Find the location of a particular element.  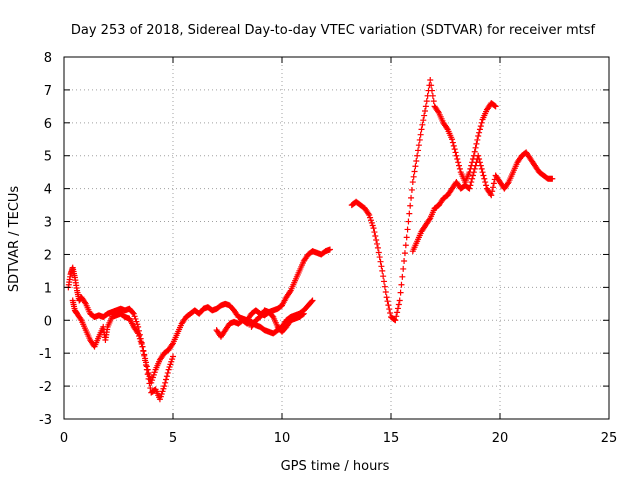

y-tick-label: 1 is located at coordinates (48, 288).